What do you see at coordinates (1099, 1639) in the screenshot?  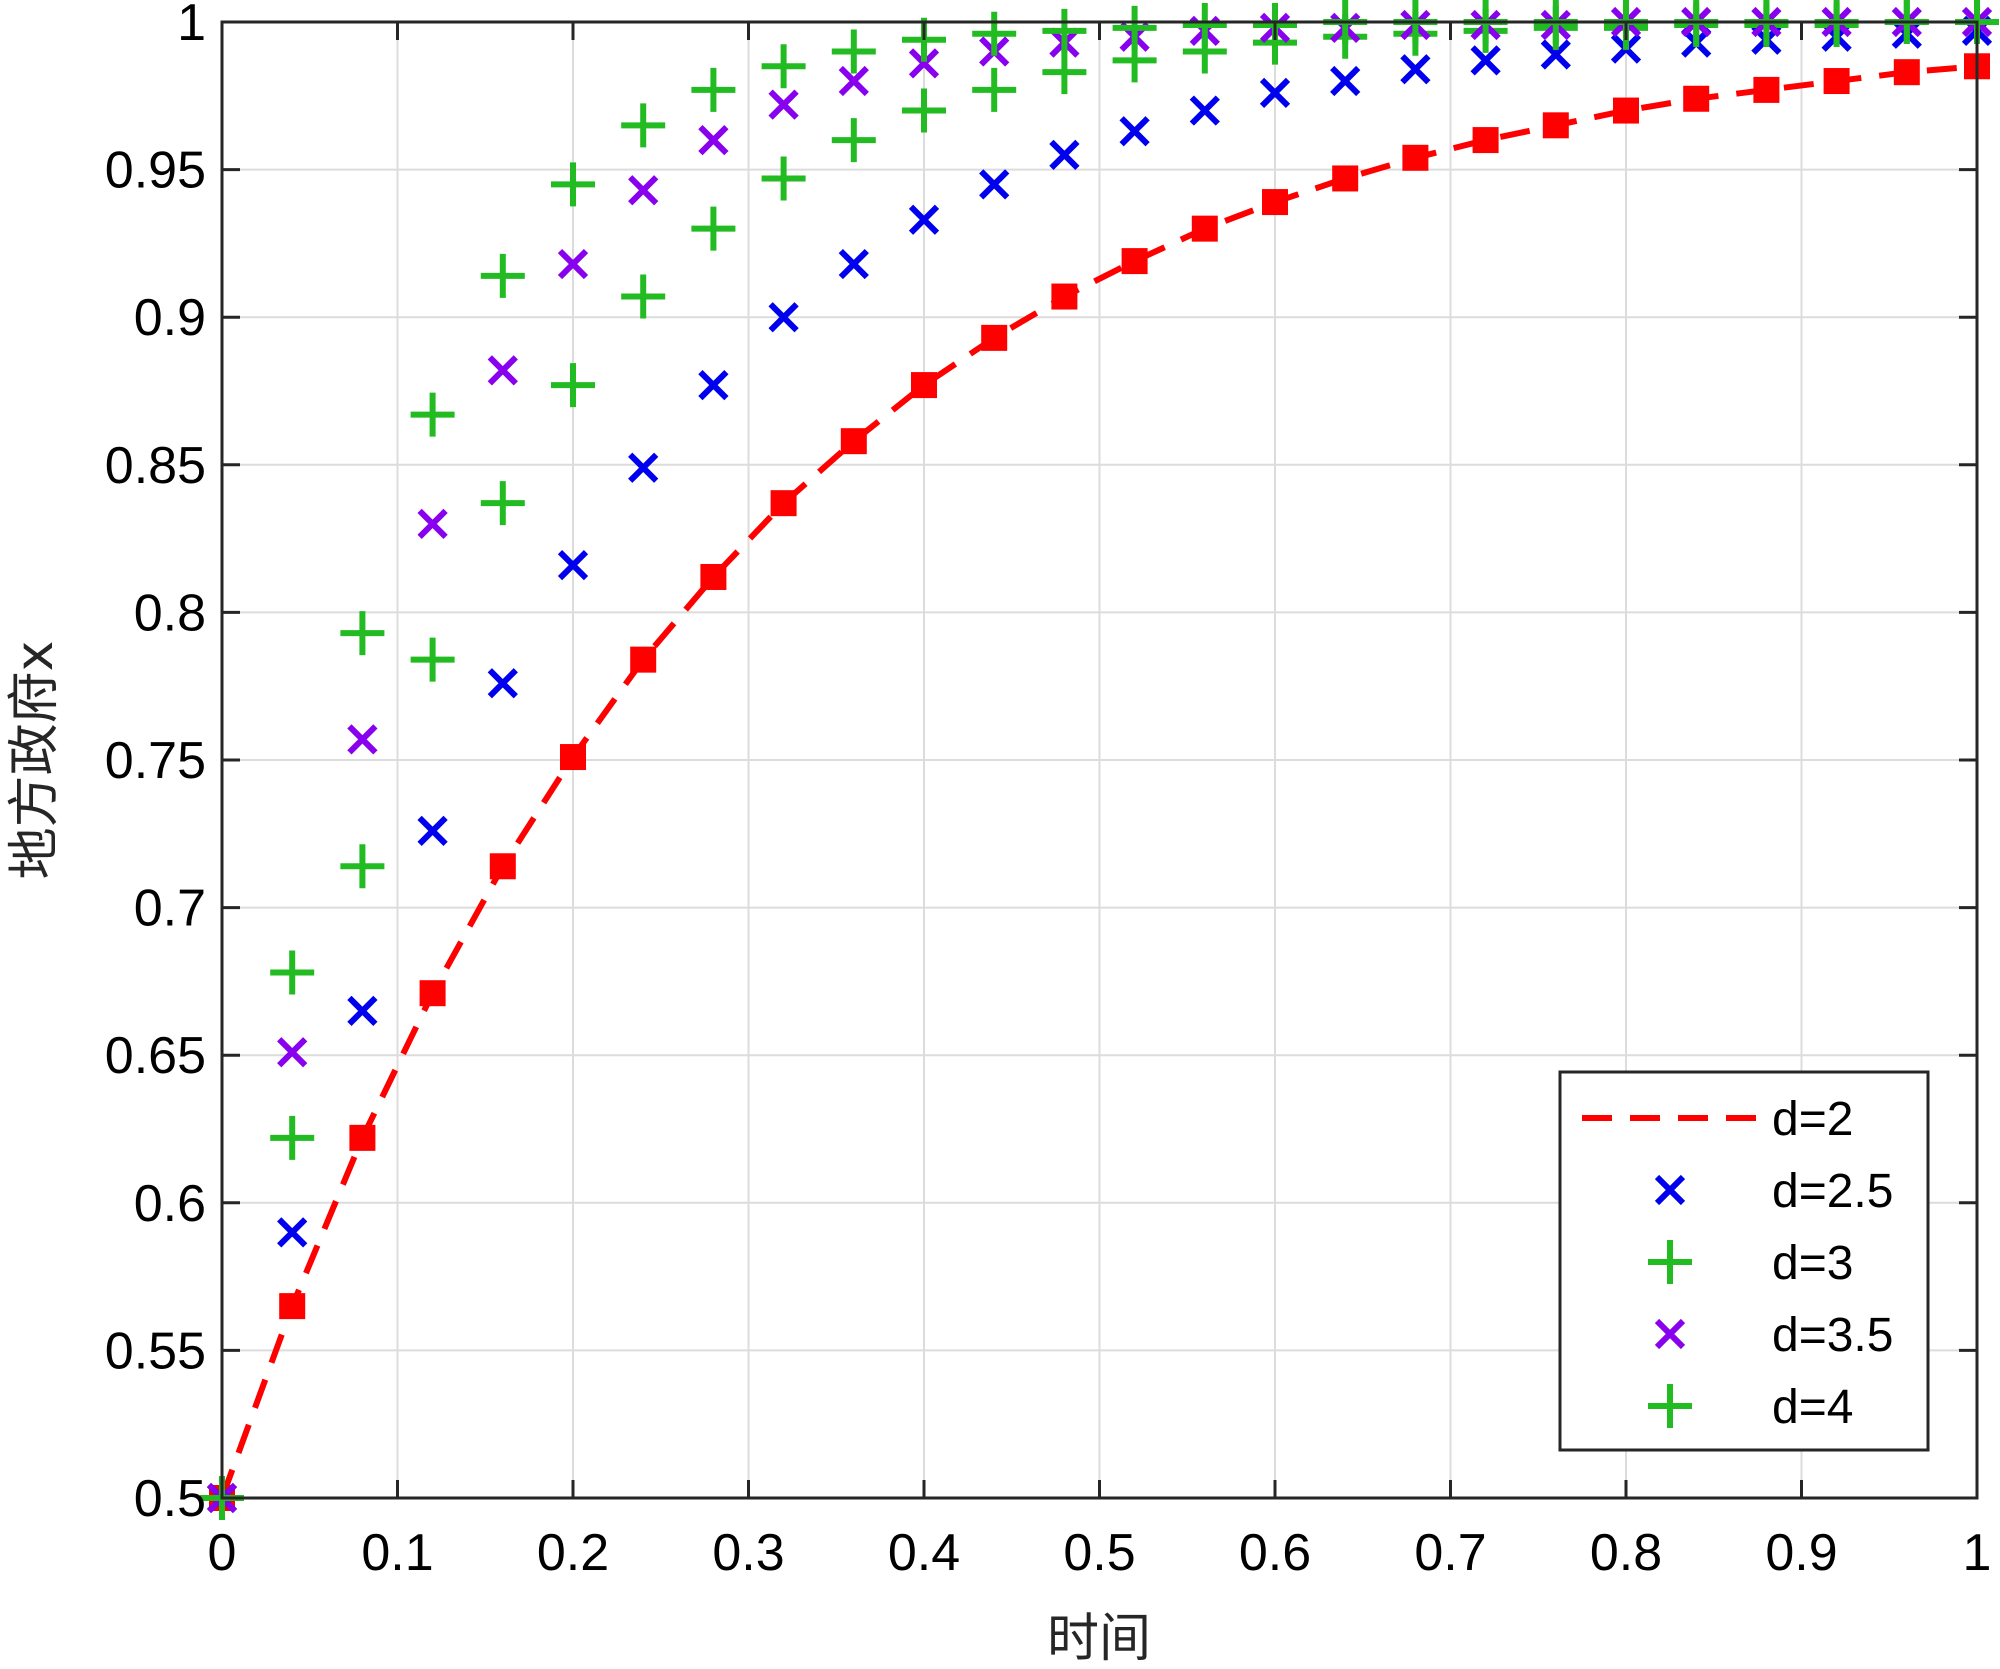 I see `x-axis-title: 时间` at bounding box center [1099, 1639].